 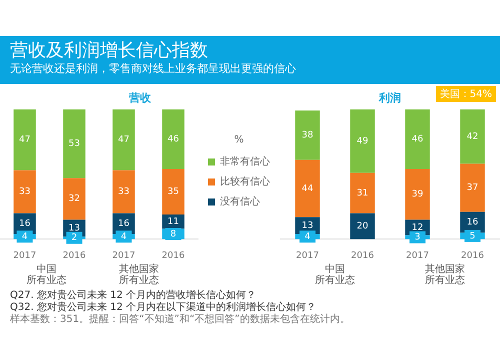 I want to click on data-label: 35, so click(x=173, y=192).